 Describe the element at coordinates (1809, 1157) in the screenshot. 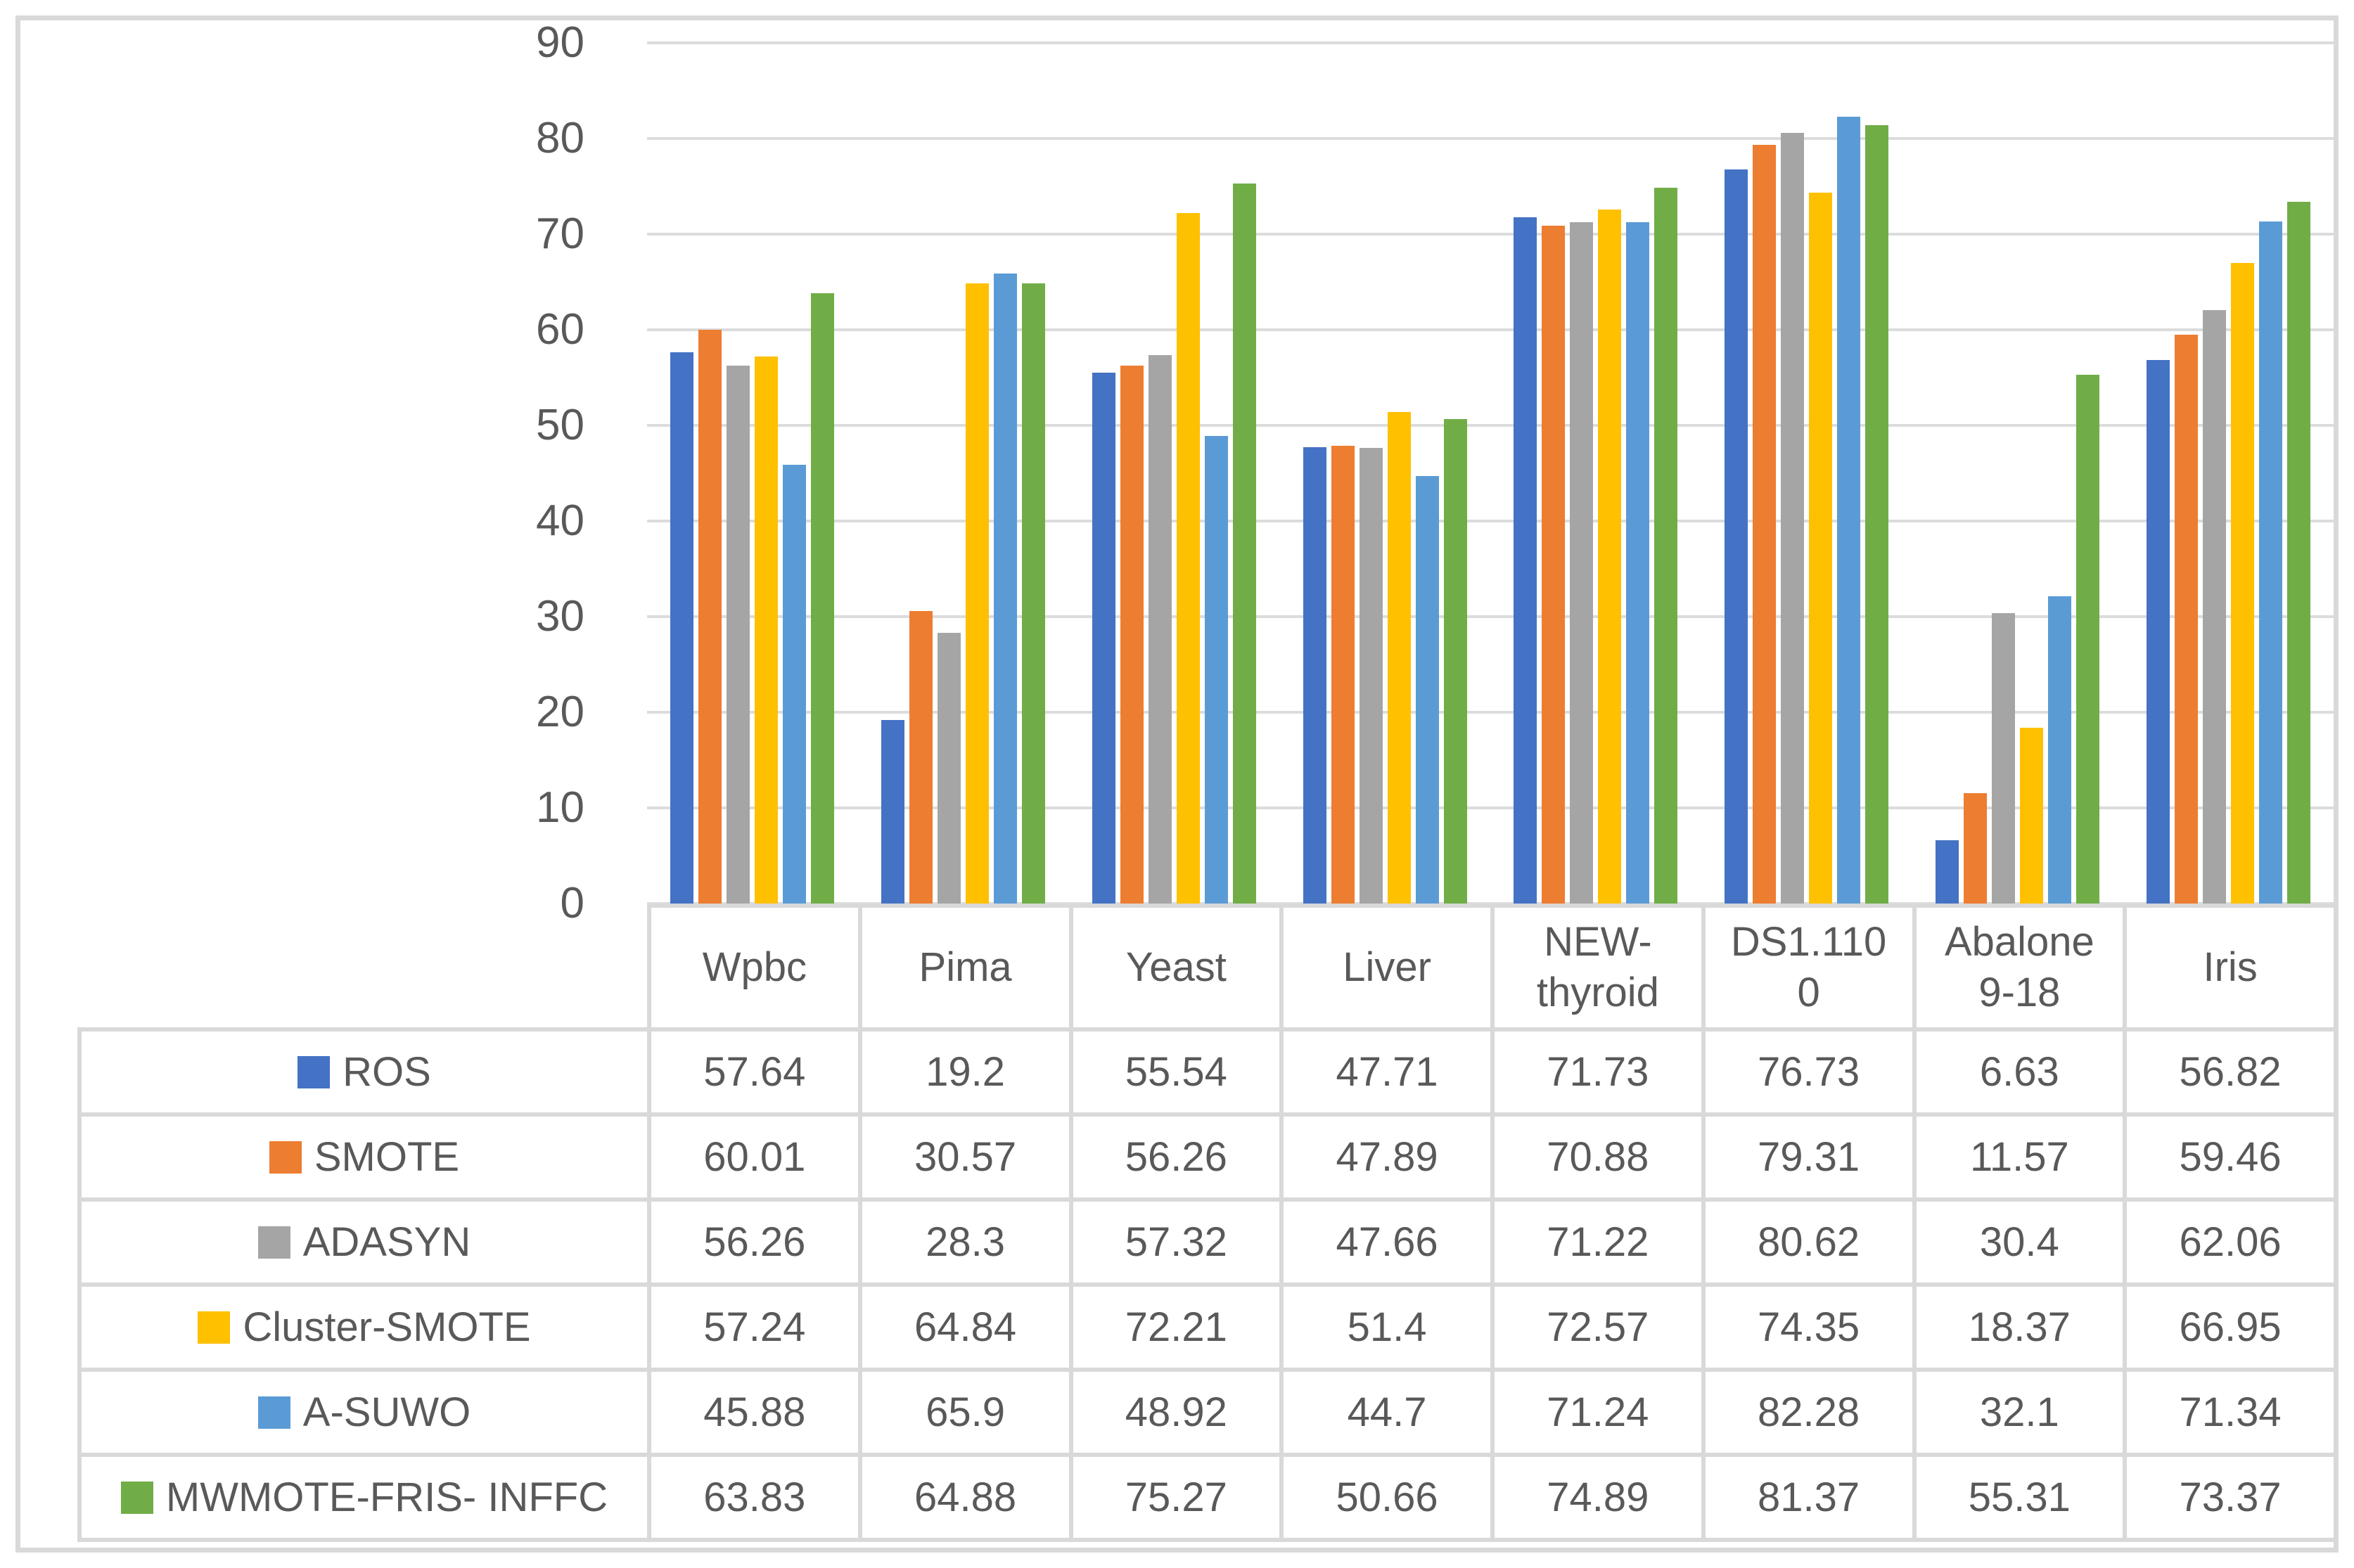

I see `value-cell: 79.31` at that location.